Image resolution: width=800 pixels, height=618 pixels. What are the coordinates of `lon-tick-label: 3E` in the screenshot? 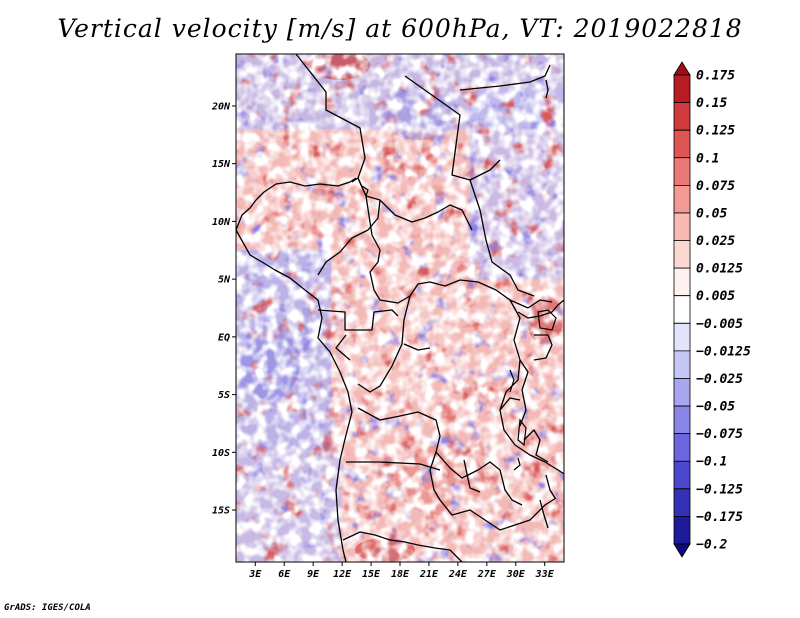 It's located at (255, 574).